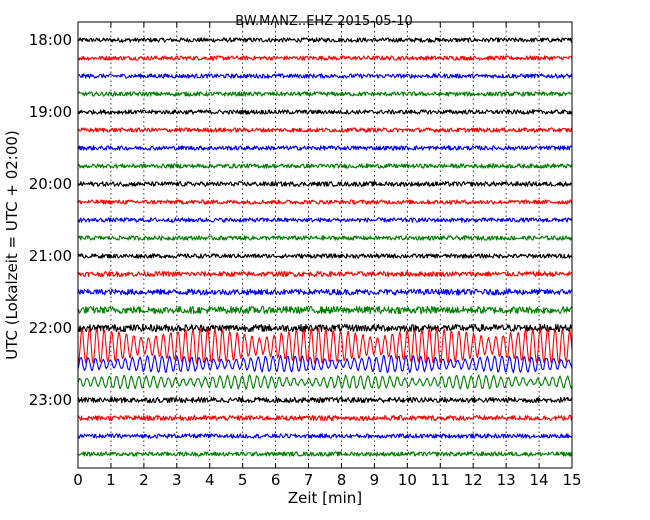 The height and width of the screenshot is (520, 650). Describe the element at coordinates (12, 245) in the screenshot. I see `y-axis-label: UTC (Lokalzeit = UTC + 02:00)` at that location.